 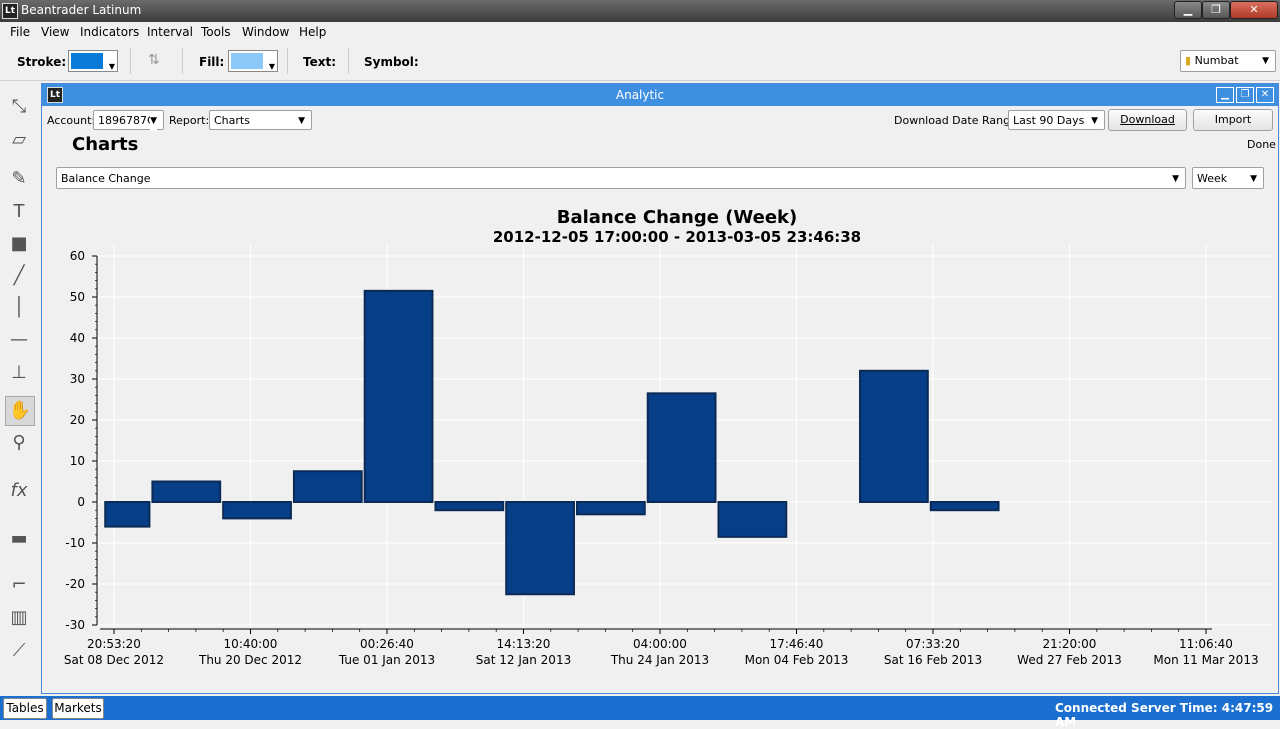 What do you see at coordinates (110, 32) in the screenshot?
I see `menu-indicators: Indicators` at bounding box center [110, 32].